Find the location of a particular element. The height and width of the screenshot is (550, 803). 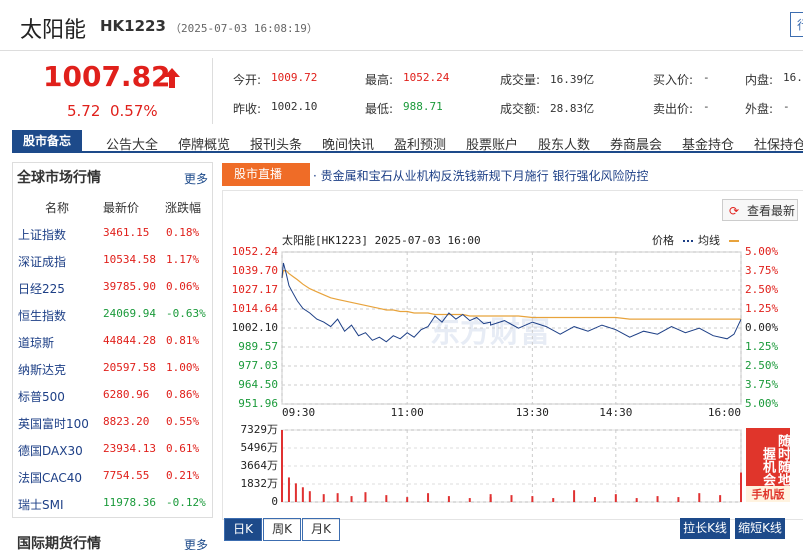

market-name: 深证成指 is located at coordinates (42, 262).